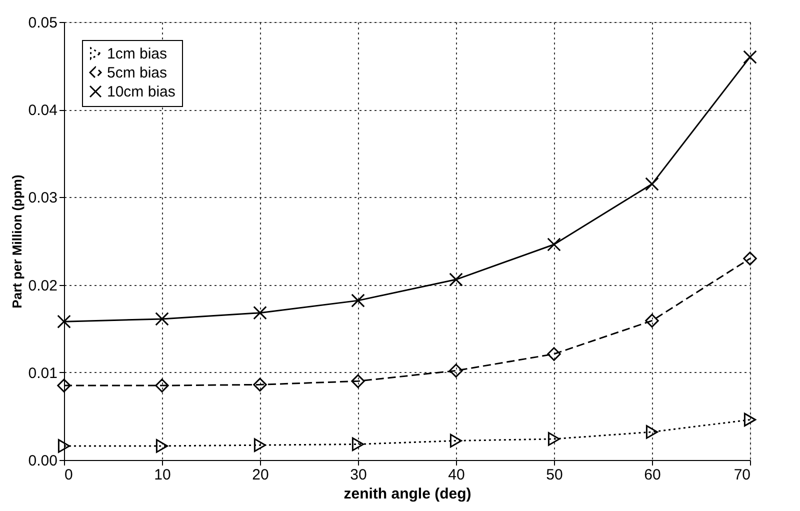 The image size is (800, 511). What do you see at coordinates (260, 475) in the screenshot?
I see `x-tick-label: 20` at bounding box center [260, 475].